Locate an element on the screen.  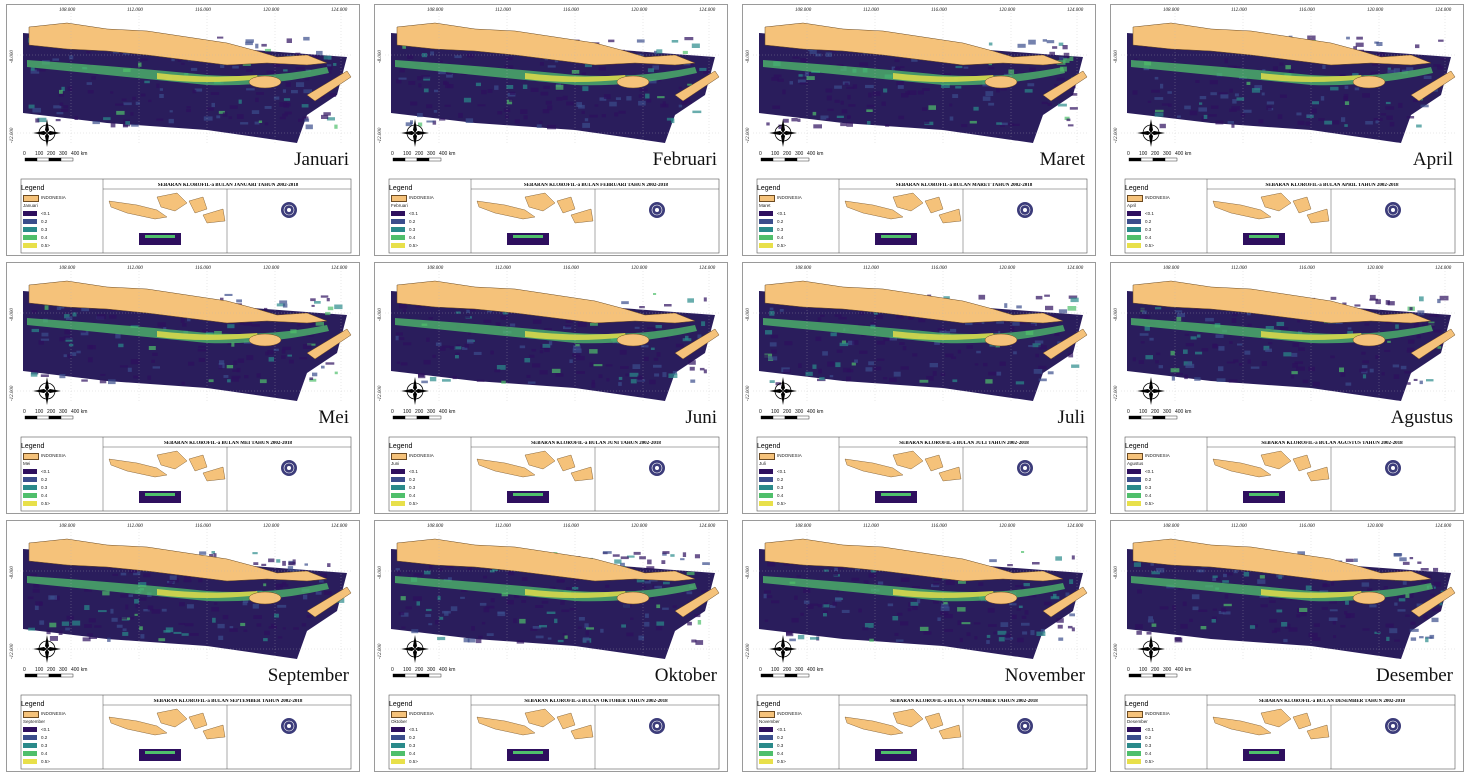
legend-class-label: 0.3 is located at coordinates (1148, 229).